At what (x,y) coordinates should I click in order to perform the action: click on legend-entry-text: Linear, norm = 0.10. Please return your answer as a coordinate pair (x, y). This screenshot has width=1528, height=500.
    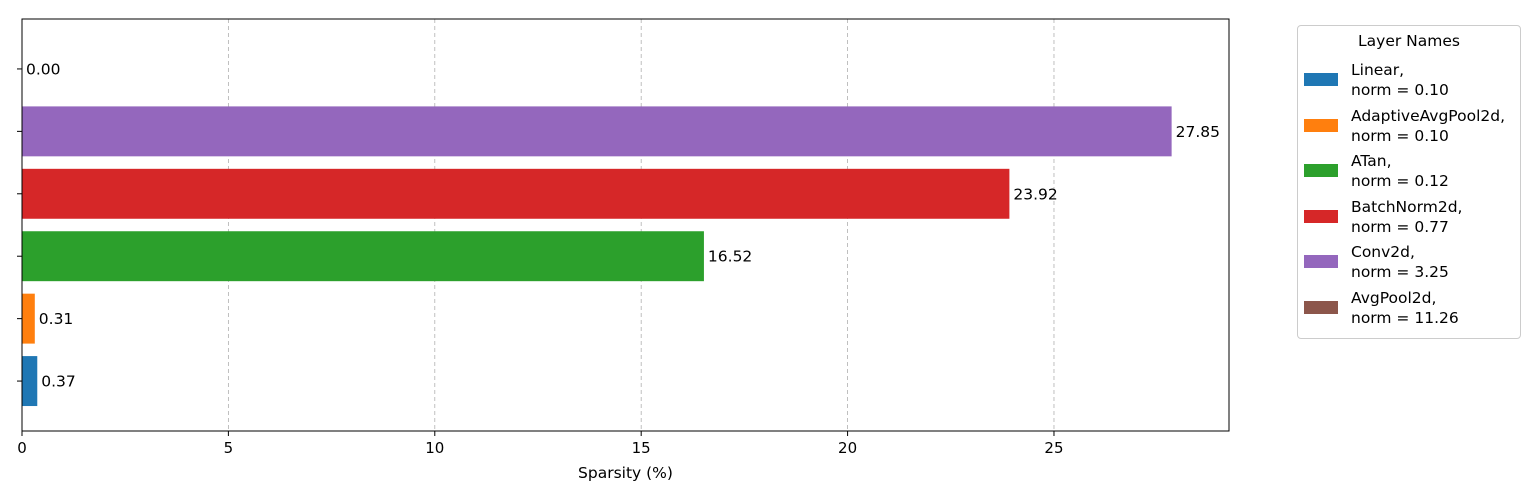
    Looking at the image, I should click on (1400, 80).